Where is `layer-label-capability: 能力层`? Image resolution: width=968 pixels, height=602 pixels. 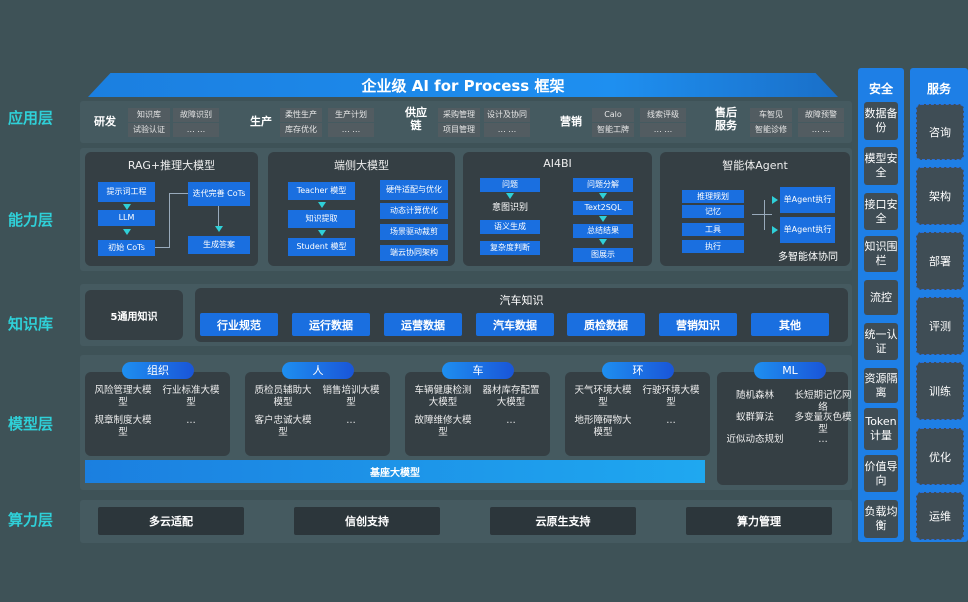 layer-label-capability: 能力层 is located at coordinates (31, 220).